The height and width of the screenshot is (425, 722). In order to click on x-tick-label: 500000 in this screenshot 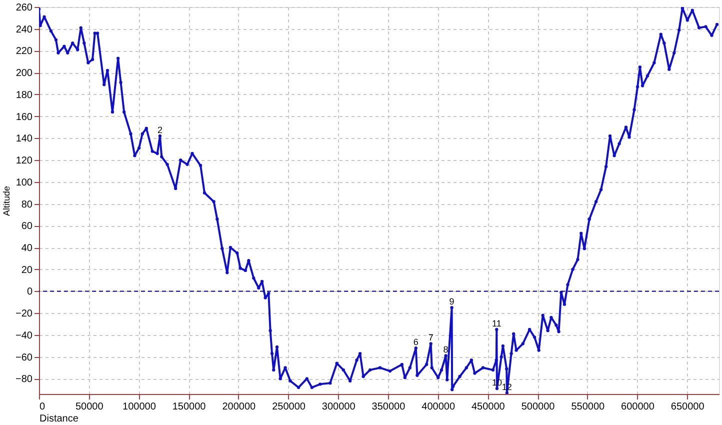, I will do `click(538, 407)`.